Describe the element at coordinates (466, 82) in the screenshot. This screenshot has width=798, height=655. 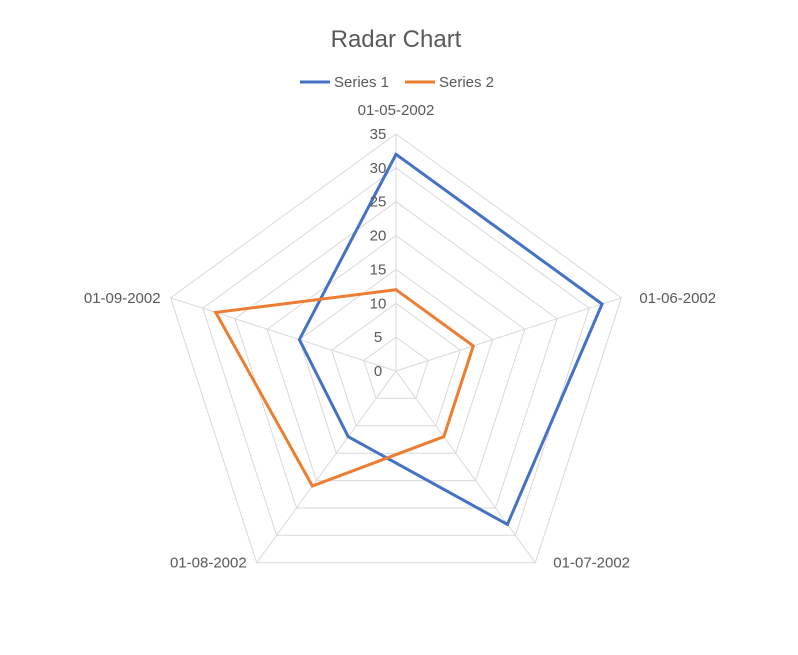
I see `legend-series-2-label: Series 2` at that location.